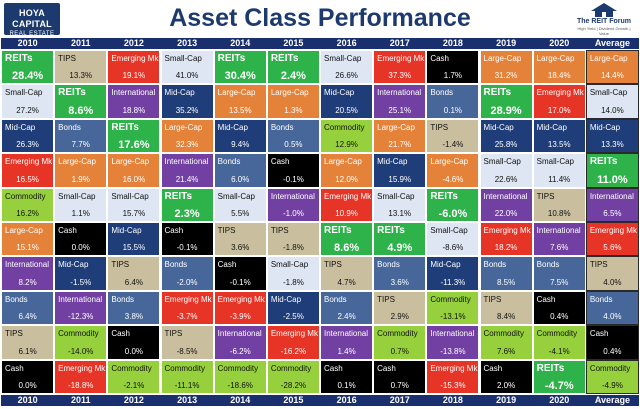  I want to click on cell-emerging-mk-2020: Emerging Mk 17.0%, so click(559, 101).